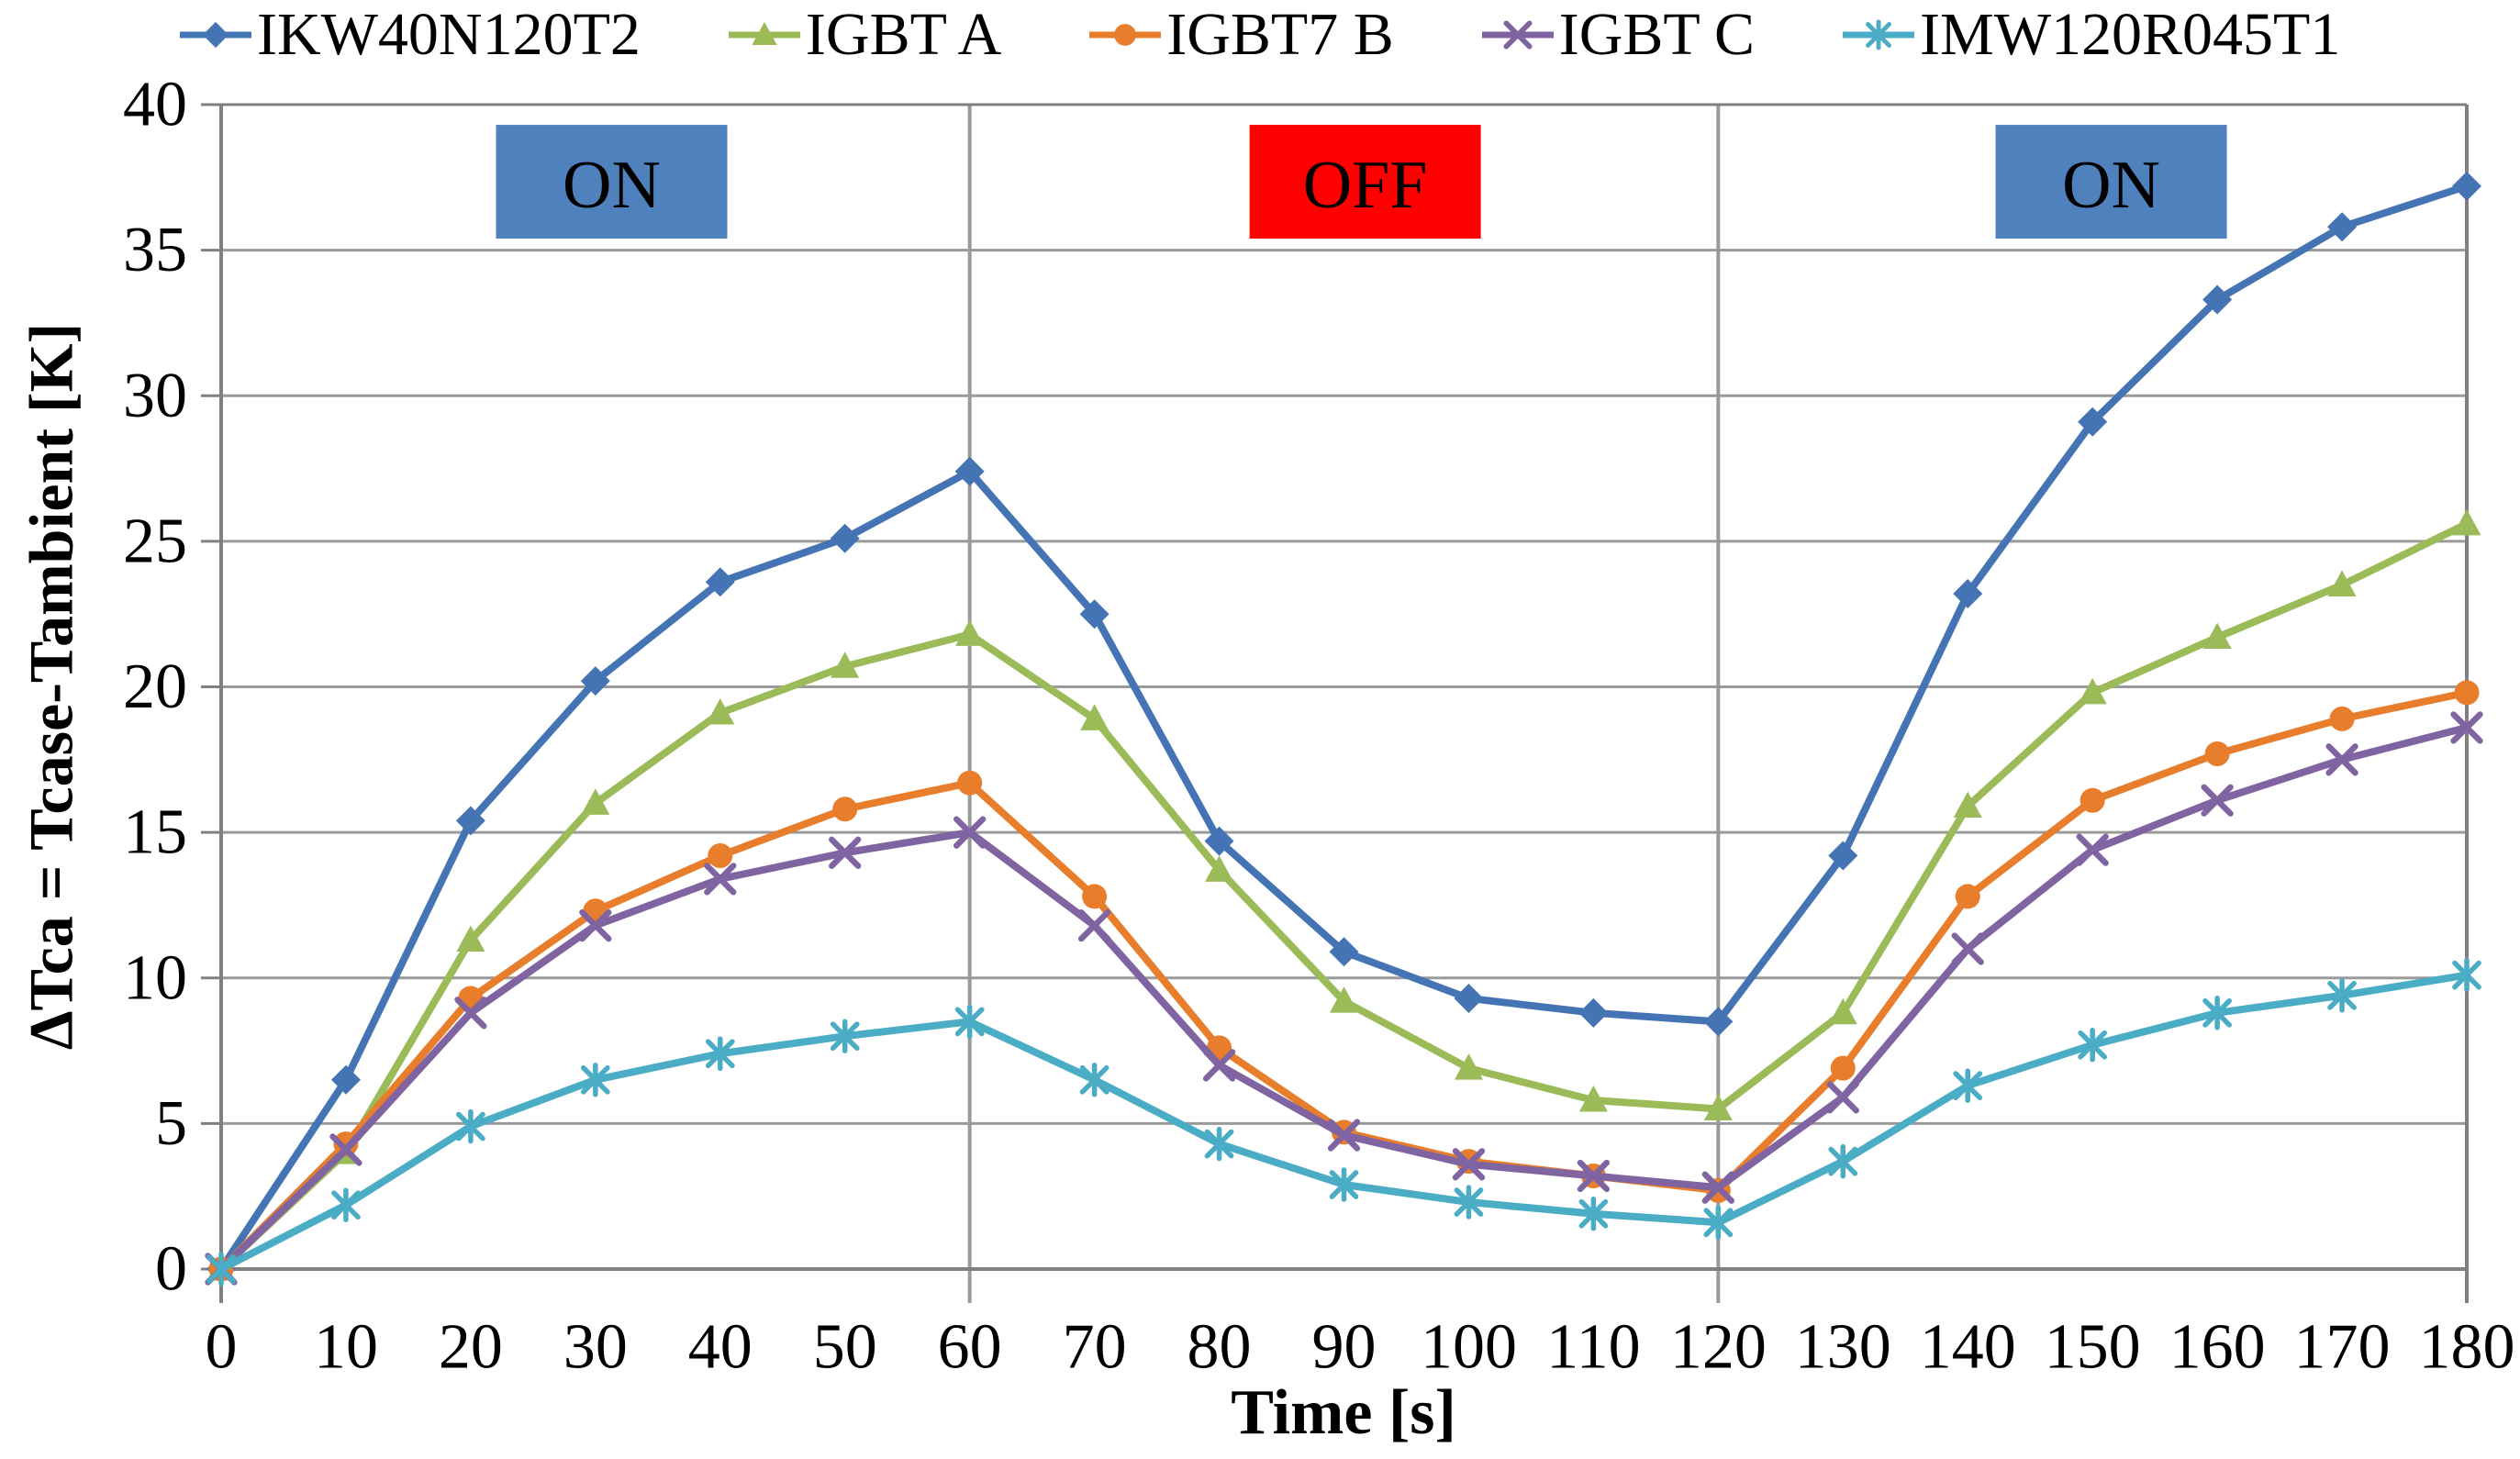  I want to click on x-tick-label: 140, so click(1968, 1347).